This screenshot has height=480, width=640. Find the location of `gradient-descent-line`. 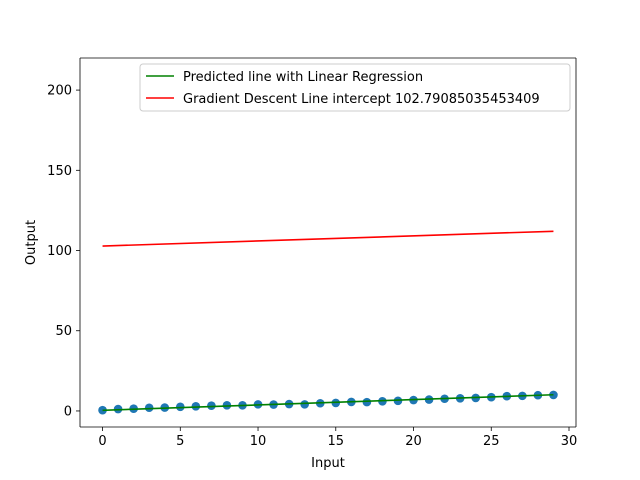

gradient-descent-line is located at coordinates (328, 238).